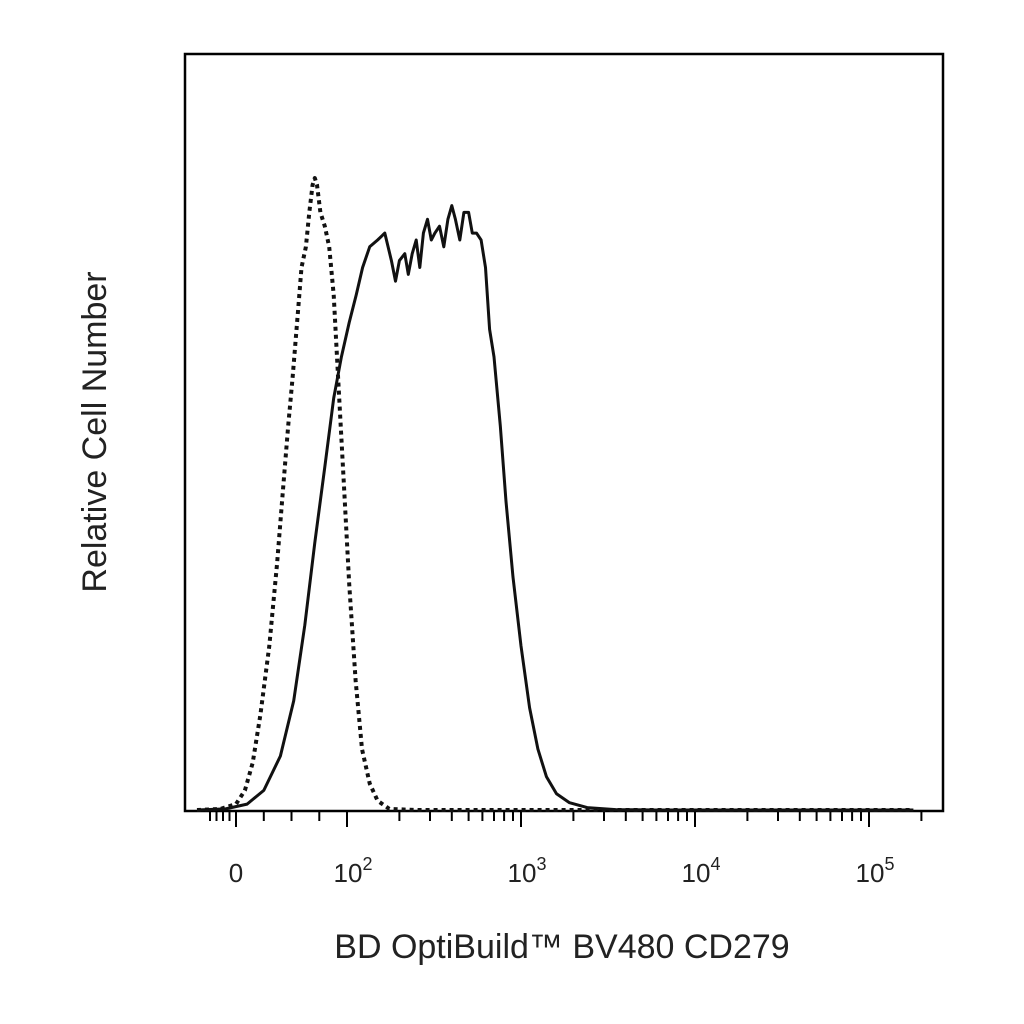 This screenshot has width=1024, height=1024. I want to click on x-tick-label: 10², so click(353, 871).